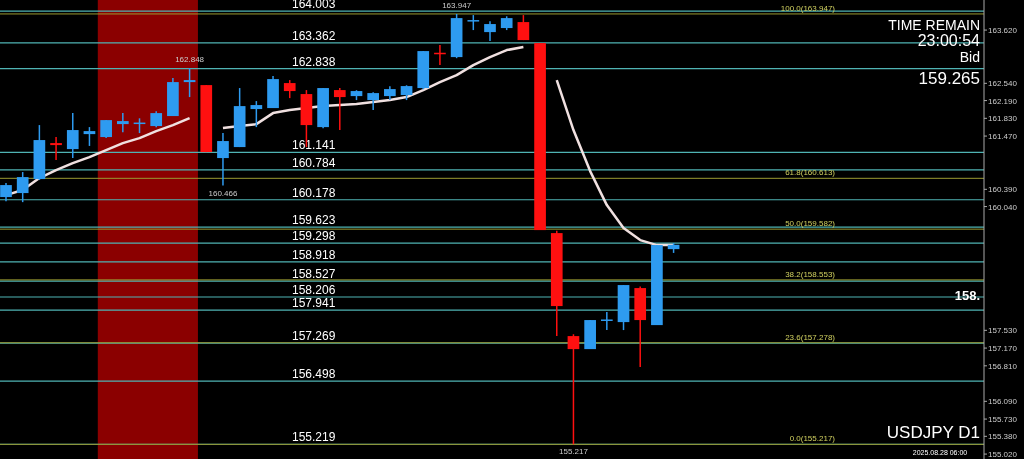 The height and width of the screenshot is (459, 1024). I want to click on y-tick-label: 162.190, so click(1003, 101).